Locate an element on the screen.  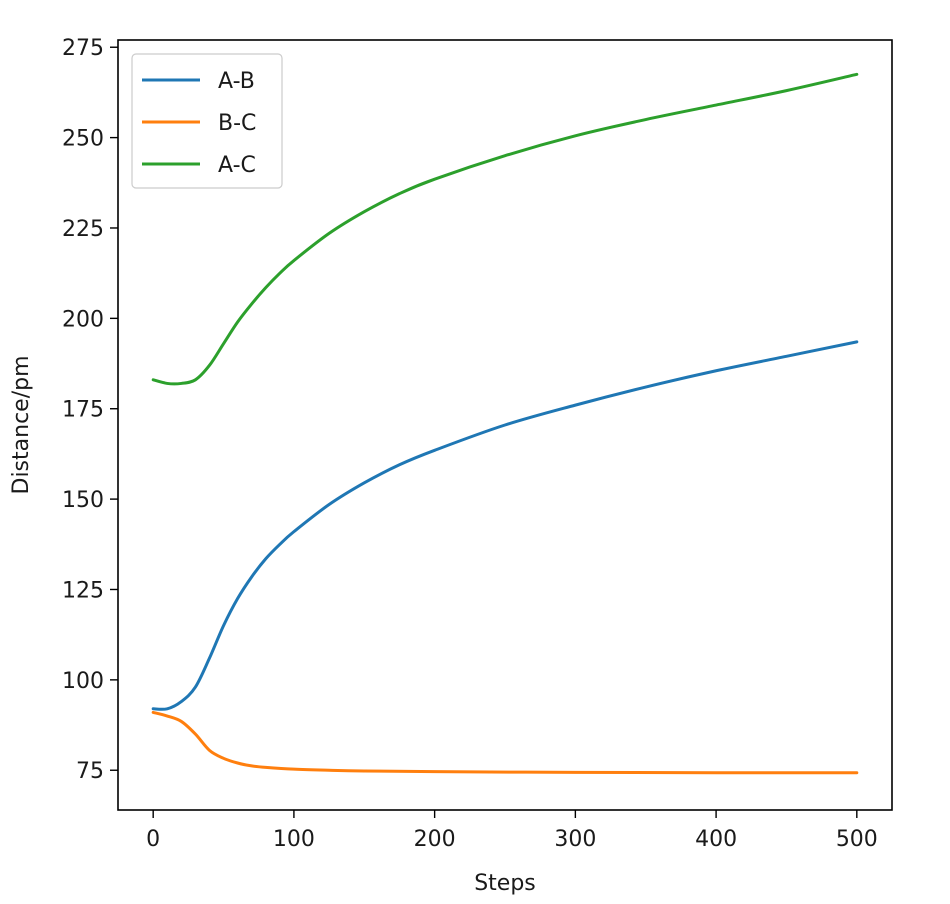
series-line-b-c is located at coordinates (505, 742).